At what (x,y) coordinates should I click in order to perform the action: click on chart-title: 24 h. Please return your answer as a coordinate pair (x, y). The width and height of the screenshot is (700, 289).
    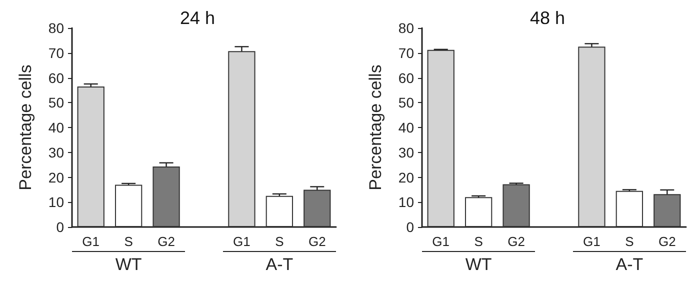
    Looking at the image, I should click on (198, 18).